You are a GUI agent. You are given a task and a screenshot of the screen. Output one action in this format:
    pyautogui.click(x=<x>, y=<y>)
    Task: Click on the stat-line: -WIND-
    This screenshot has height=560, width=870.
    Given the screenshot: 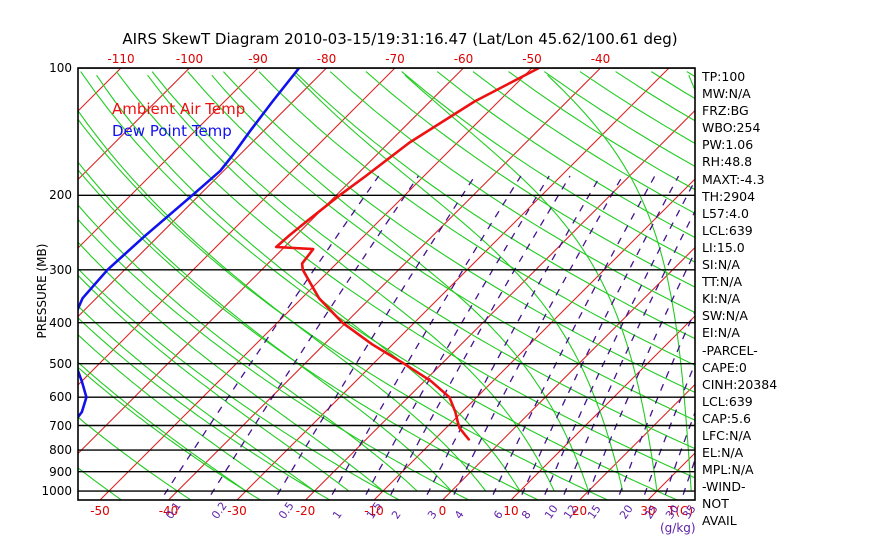 What is the action you would take?
    pyautogui.click(x=724, y=487)
    